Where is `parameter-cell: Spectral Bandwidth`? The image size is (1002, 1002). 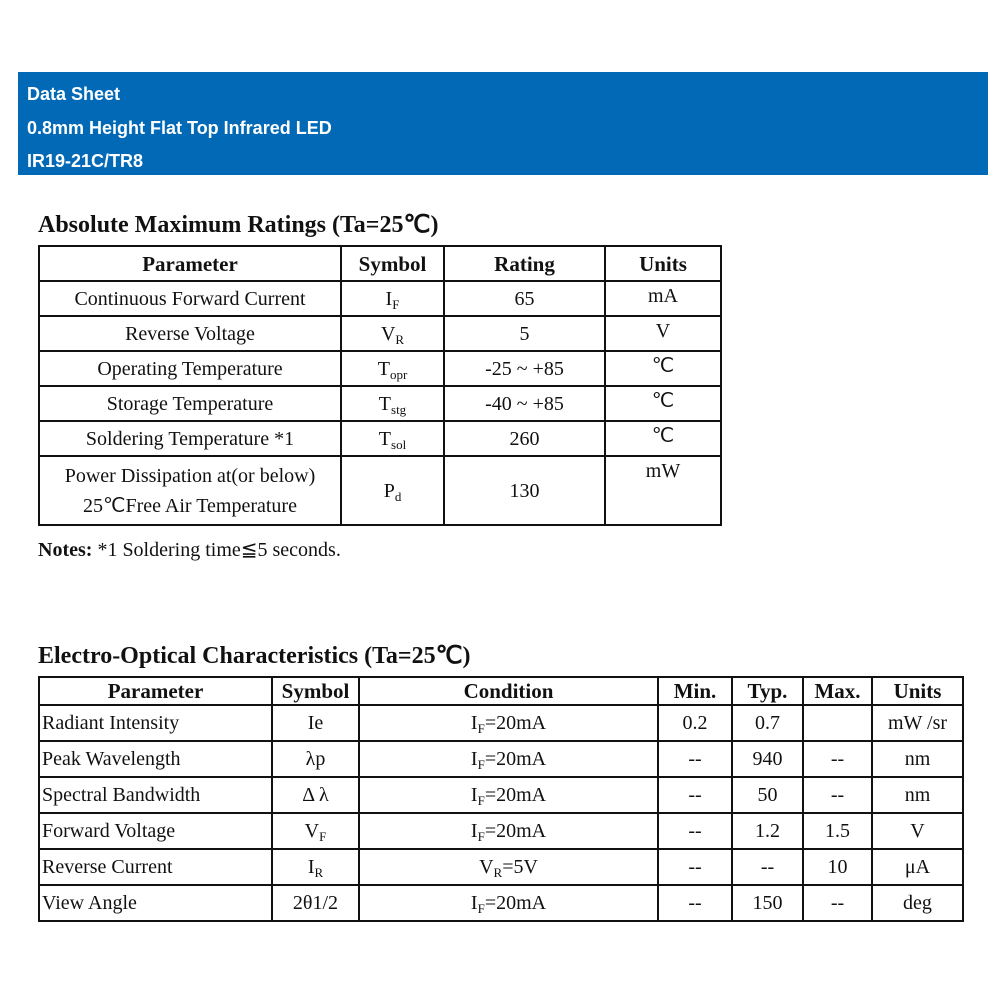 parameter-cell: Spectral Bandwidth is located at coordinates (155, 795).